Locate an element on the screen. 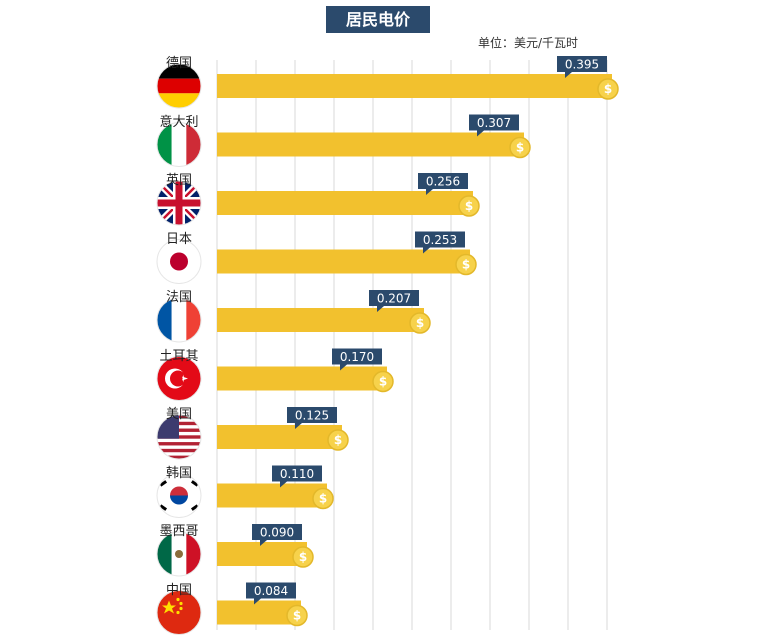 This screenshot has width=757, height=640. korea-flag-icon is located at coordinates (179, 495).